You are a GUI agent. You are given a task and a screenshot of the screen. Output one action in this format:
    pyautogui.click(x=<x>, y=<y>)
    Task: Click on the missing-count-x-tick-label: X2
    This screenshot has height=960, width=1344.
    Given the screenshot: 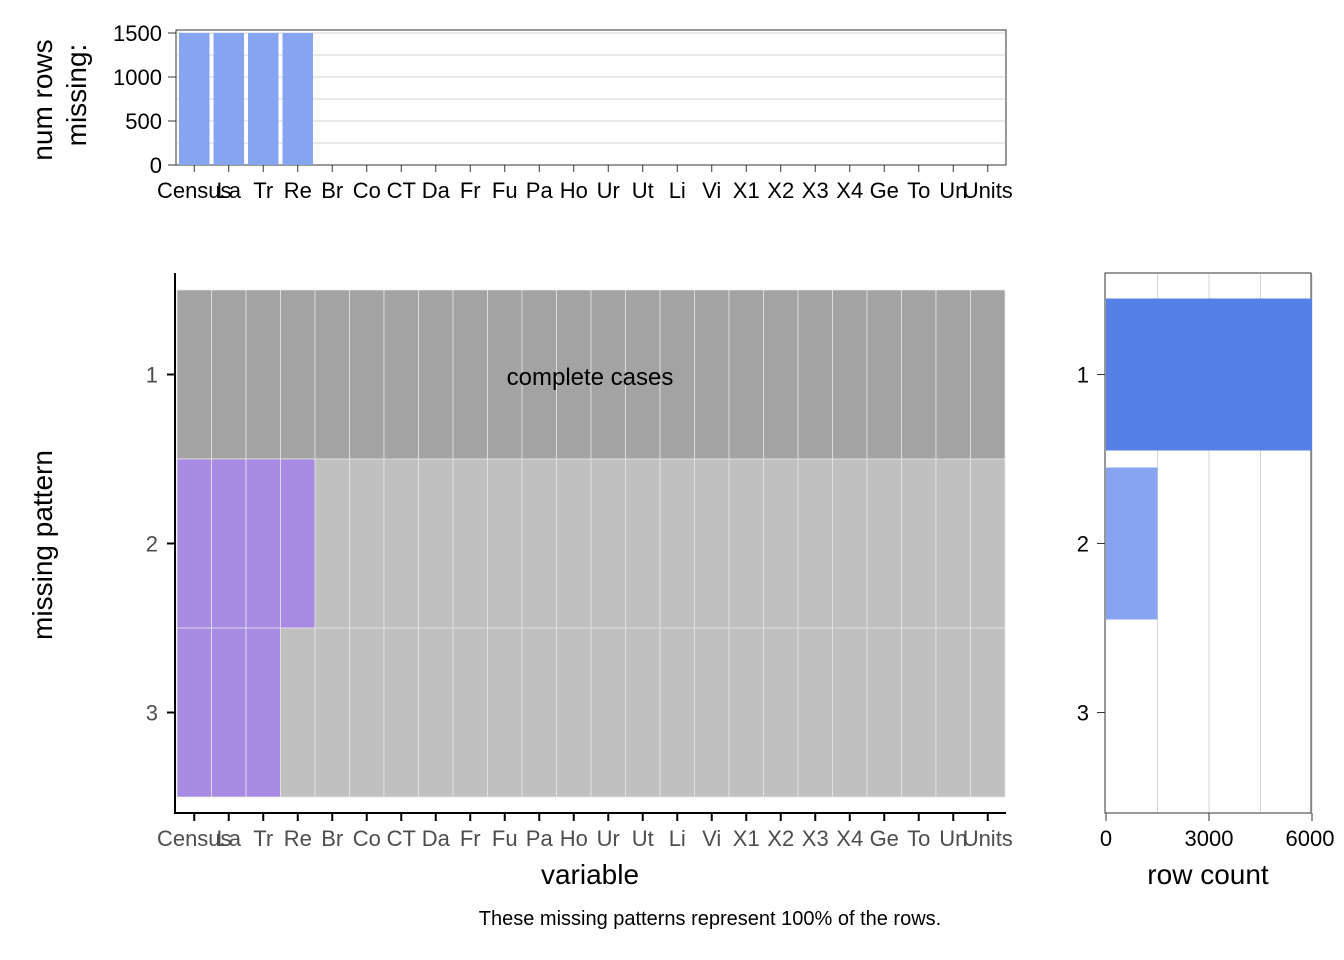 What is the action you would take?
    pyautogui.click(x=780, y=190)
    